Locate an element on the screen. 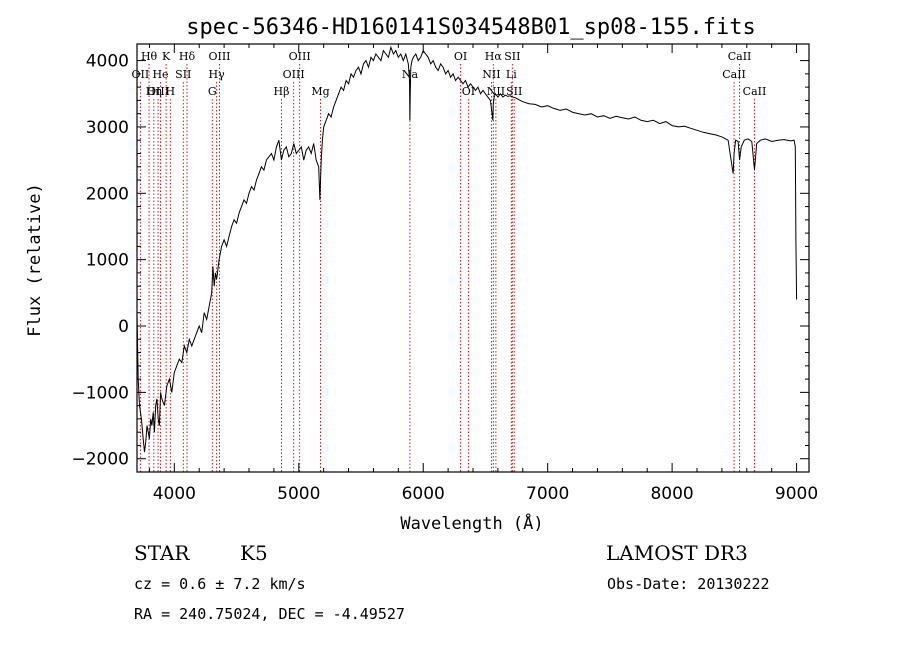 This screenshot has height=649, width=900. line-marker-label: Hδ is located at coordinates (187, 56).